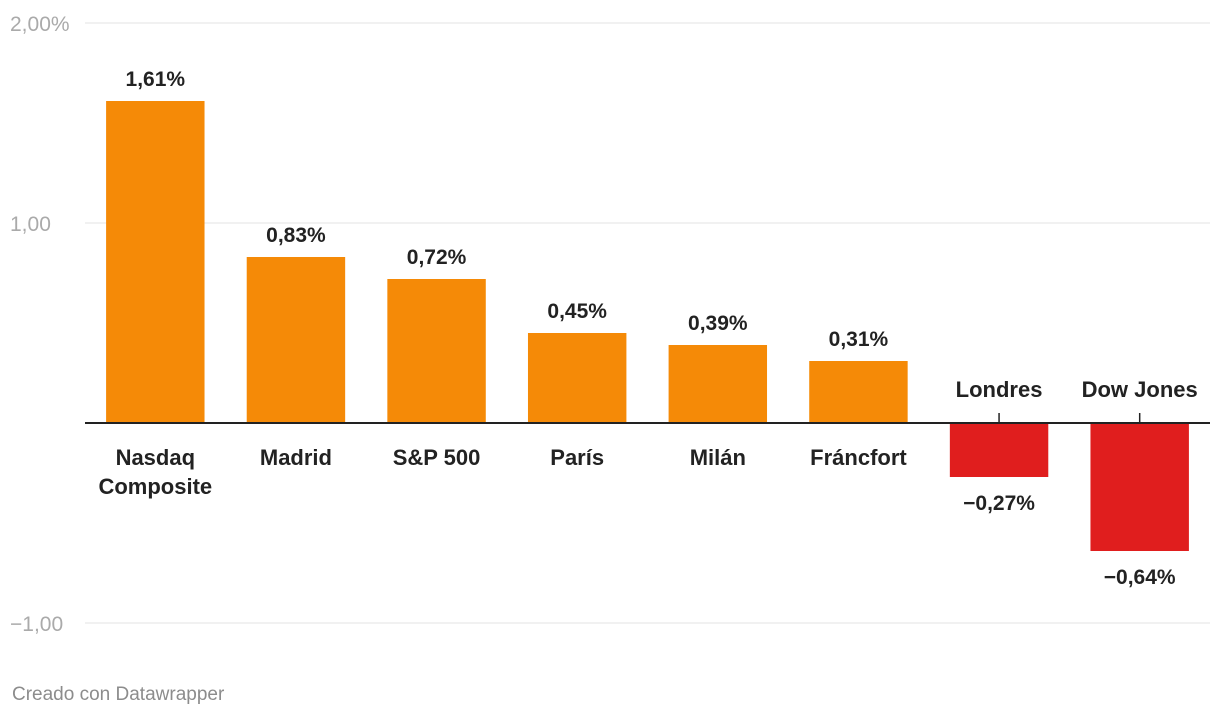  I want to click on value-label: 1,61%, so click(156, 79).